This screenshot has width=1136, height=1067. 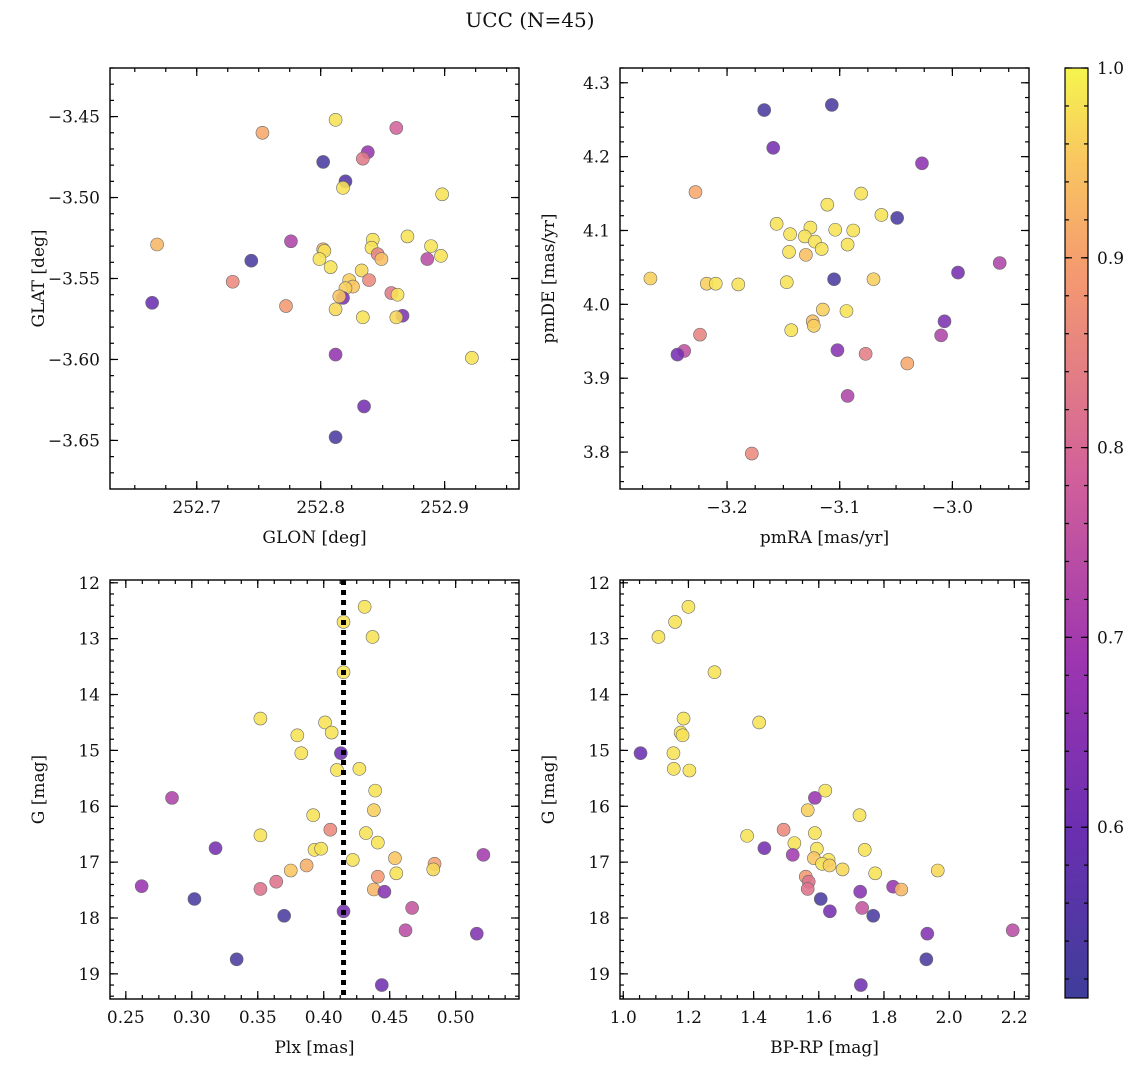 I want to click on colorbar-tick-label: 0.8, so click(x=1110, y=449).